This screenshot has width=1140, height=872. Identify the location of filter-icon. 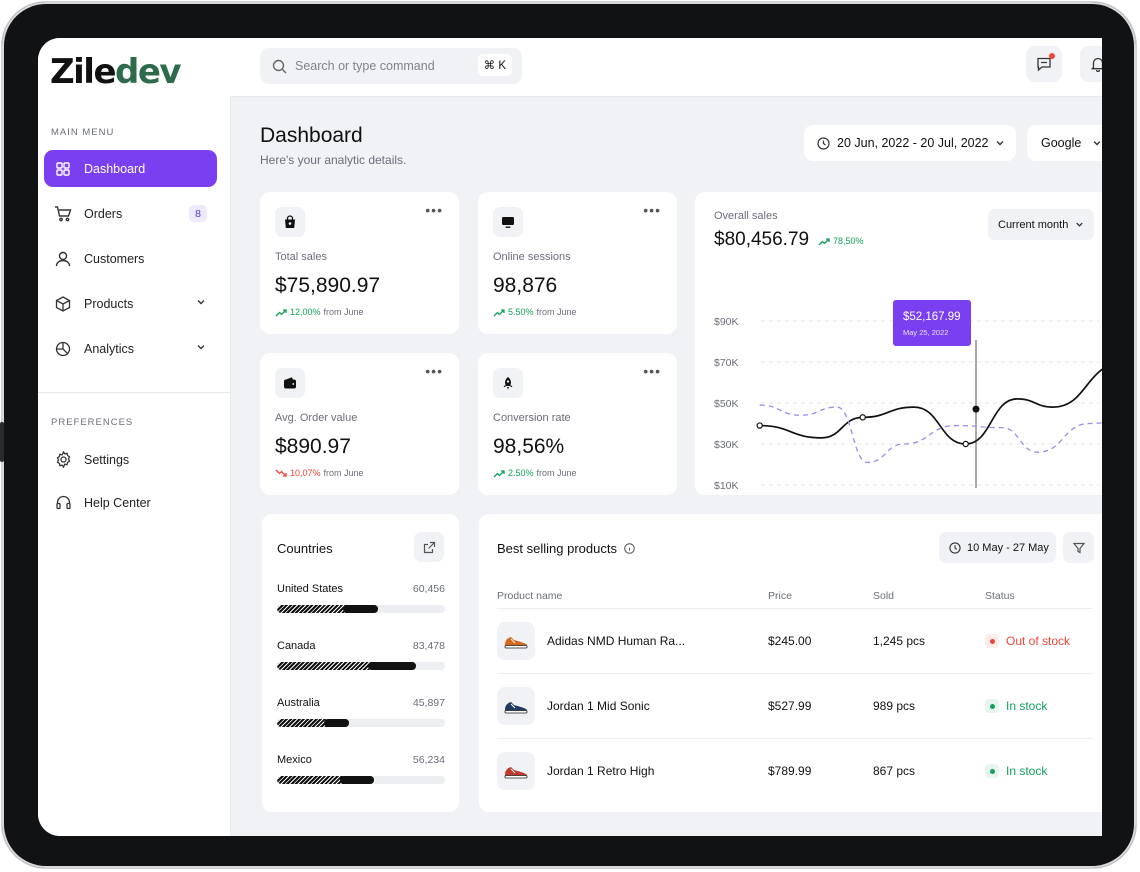
(1078, 547).